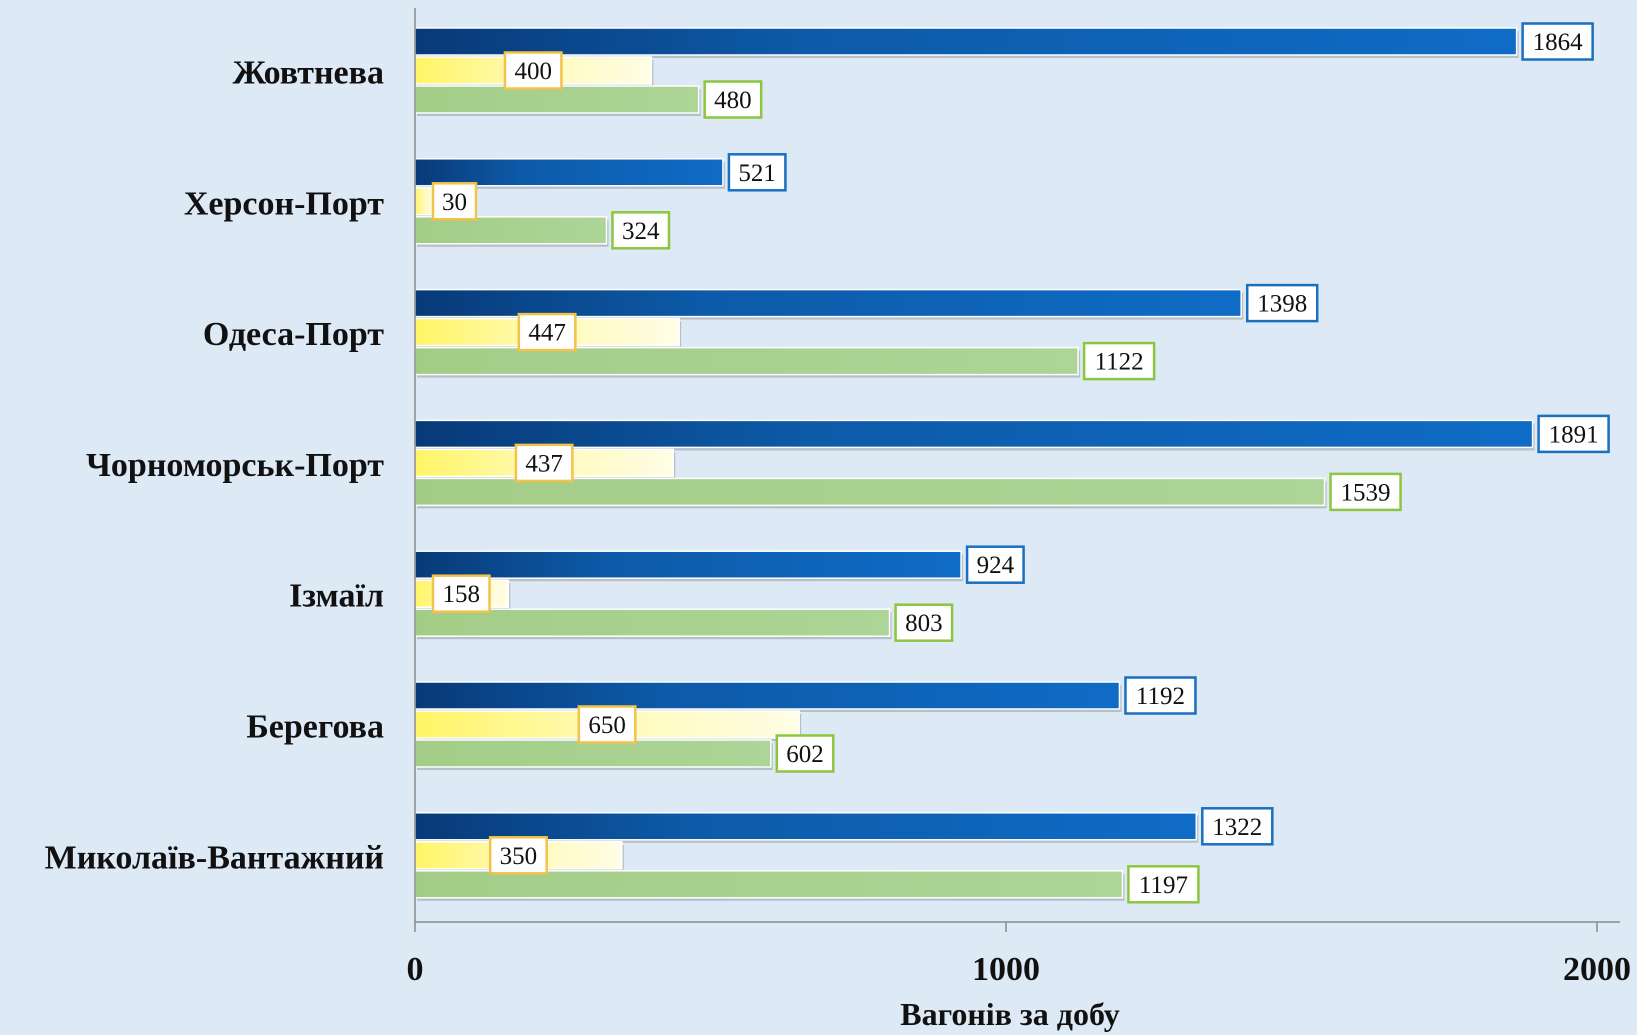 The height and width of the screenshot is (1035, 1637). Describe the element at coordinates (424, 201) in the screenshot. I see `bar-yellow` at that location.